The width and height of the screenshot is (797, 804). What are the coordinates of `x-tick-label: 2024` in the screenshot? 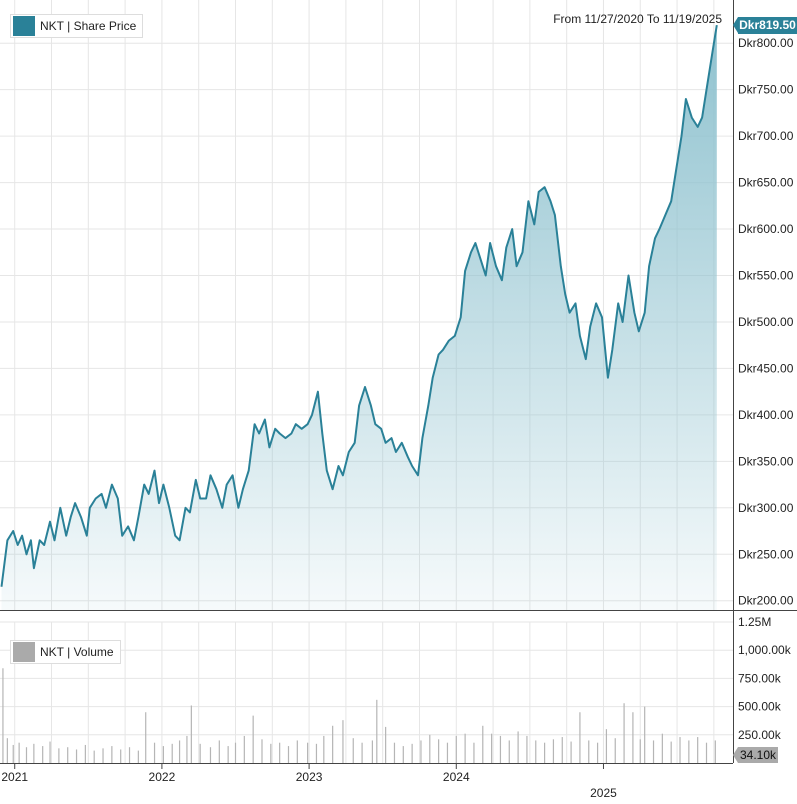 It's located at (456, 777).